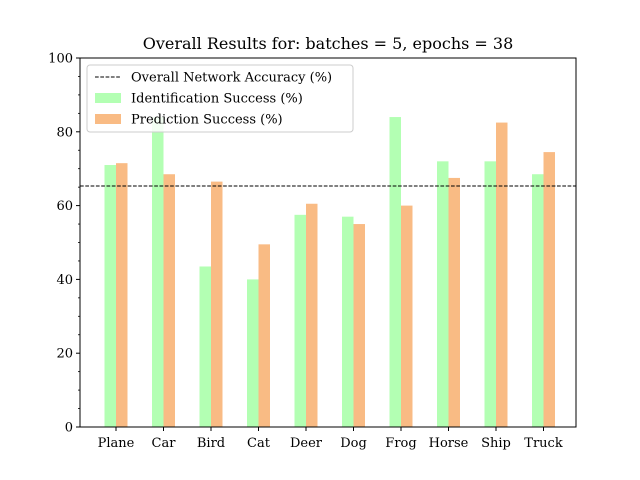 The height and width of the screenshot is (480, 640). I want to click on bar-identification-deer, so click(300, 320).